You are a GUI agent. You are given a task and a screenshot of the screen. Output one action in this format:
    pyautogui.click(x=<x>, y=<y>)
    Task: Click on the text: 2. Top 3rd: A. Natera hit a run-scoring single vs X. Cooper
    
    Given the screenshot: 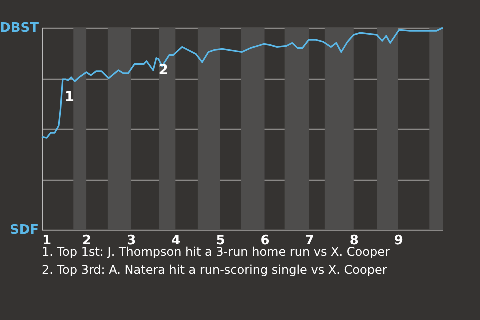 What is the action you would take?
    pyautogui.click(x=215, y=270)
    